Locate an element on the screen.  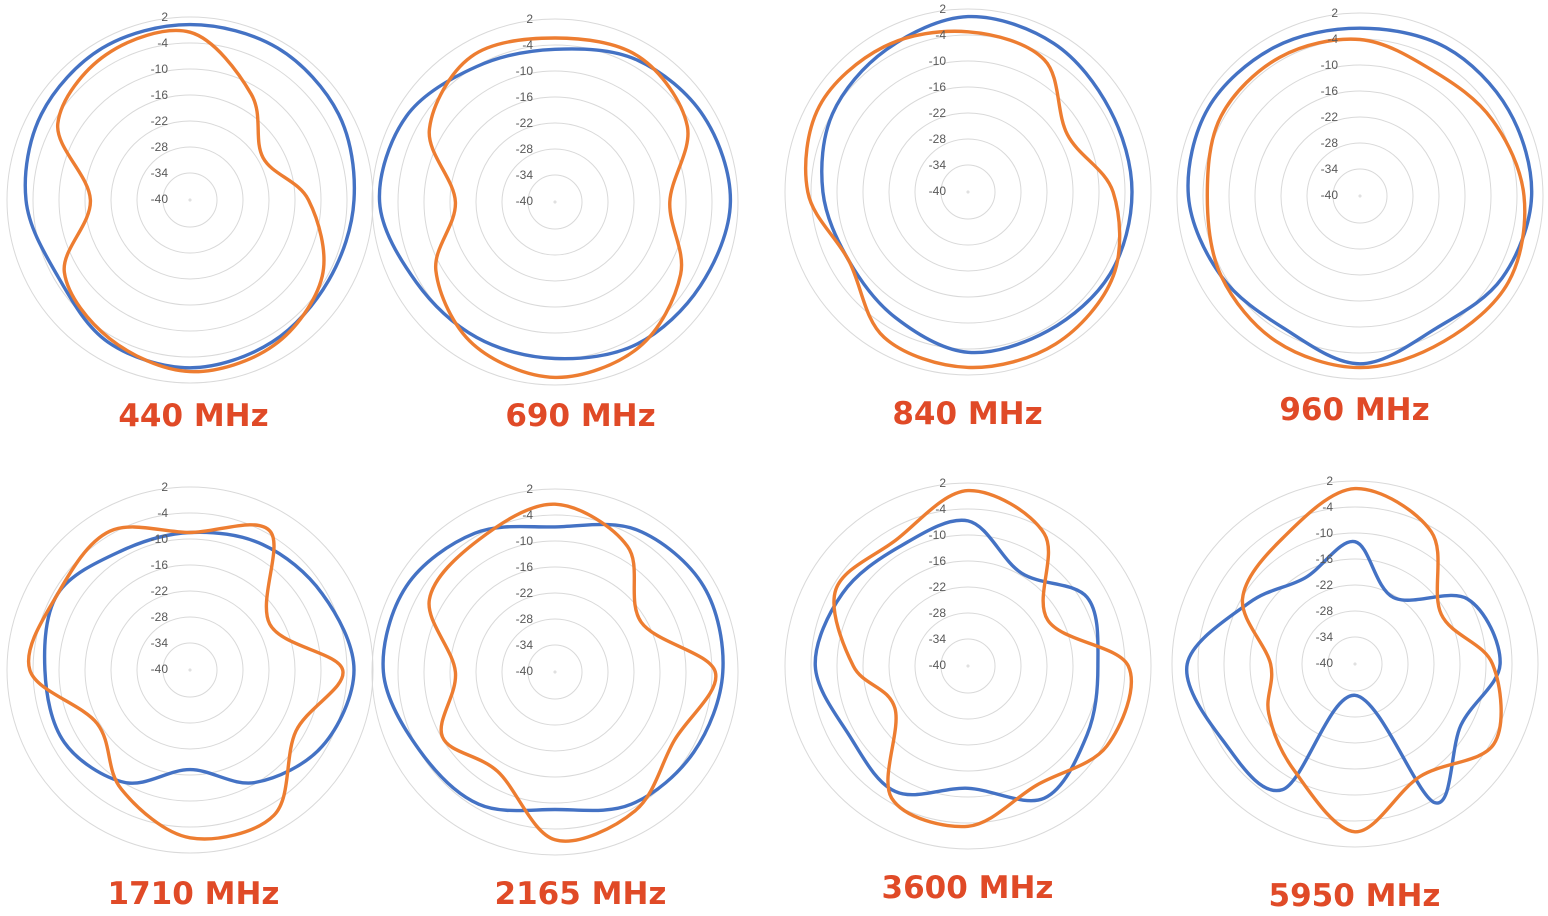
polar-chart-panel: 2 -4 -10 -16 -22 -28 -34 -40 840 MHz is located at coordinates (967, 229).